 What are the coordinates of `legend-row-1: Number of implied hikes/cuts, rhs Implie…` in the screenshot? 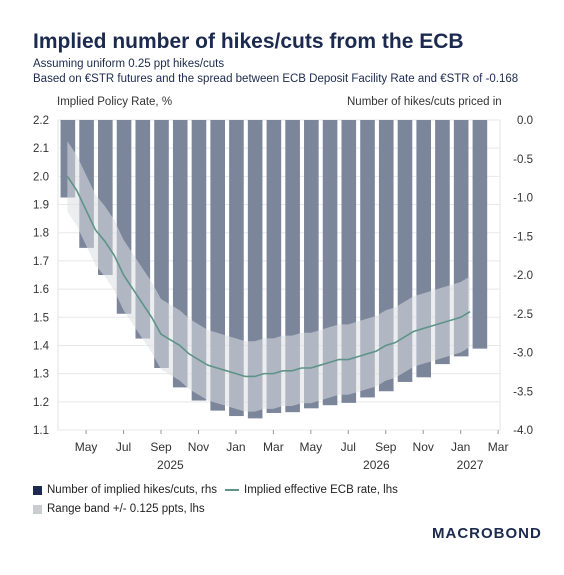 It's located at (215, 490).